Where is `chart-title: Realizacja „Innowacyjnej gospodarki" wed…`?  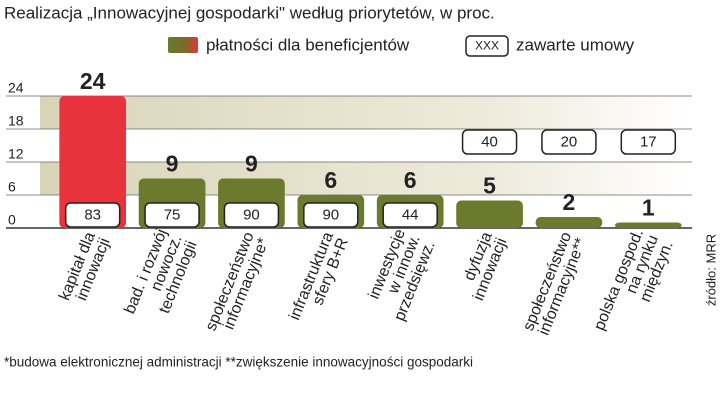
chart-title: Realizacja „Innowacyjnej gospodarki" wed… is located at coordinates (249, 12).